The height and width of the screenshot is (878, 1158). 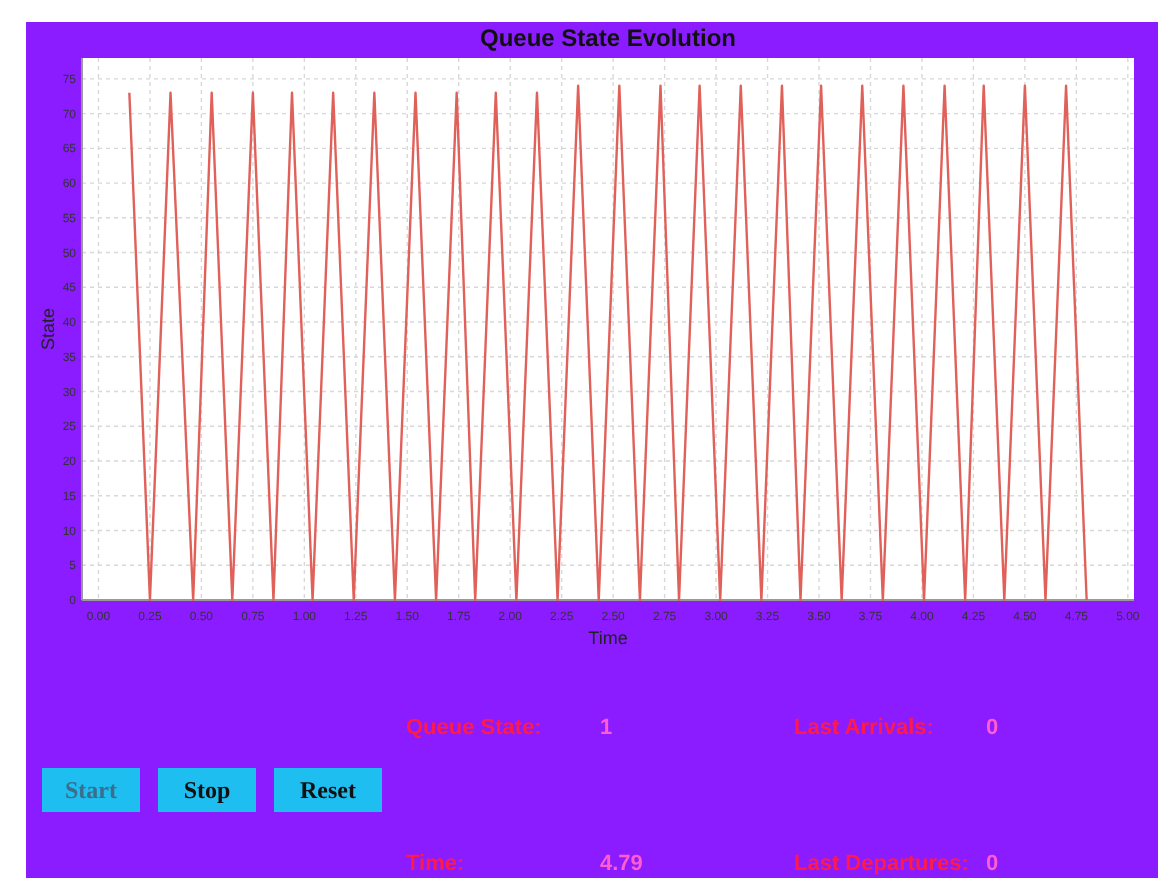 I want to click on text: Last Departures:, so click(x=881, y=864).